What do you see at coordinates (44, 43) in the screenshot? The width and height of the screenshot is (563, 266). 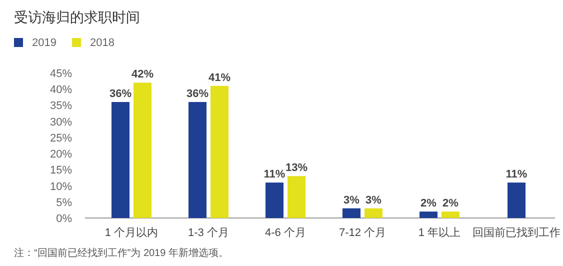 I see `legend-label: 2019` at bounding box center [44, 43].